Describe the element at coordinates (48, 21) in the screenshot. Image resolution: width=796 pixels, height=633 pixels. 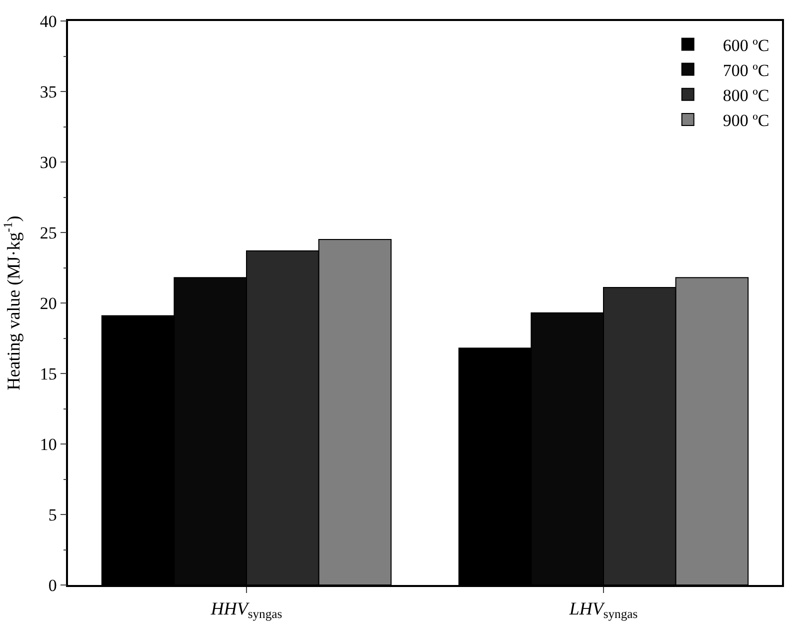
I see `y-tick-label: 40` at that location.